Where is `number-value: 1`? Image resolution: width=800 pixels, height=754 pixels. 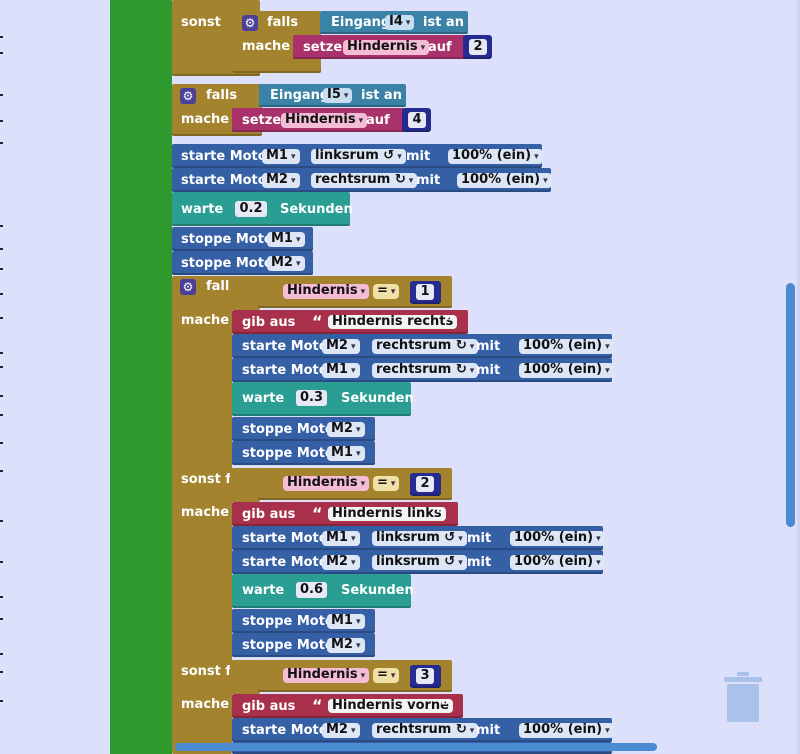
number-value: 1 is located at coordinates (425, 292).